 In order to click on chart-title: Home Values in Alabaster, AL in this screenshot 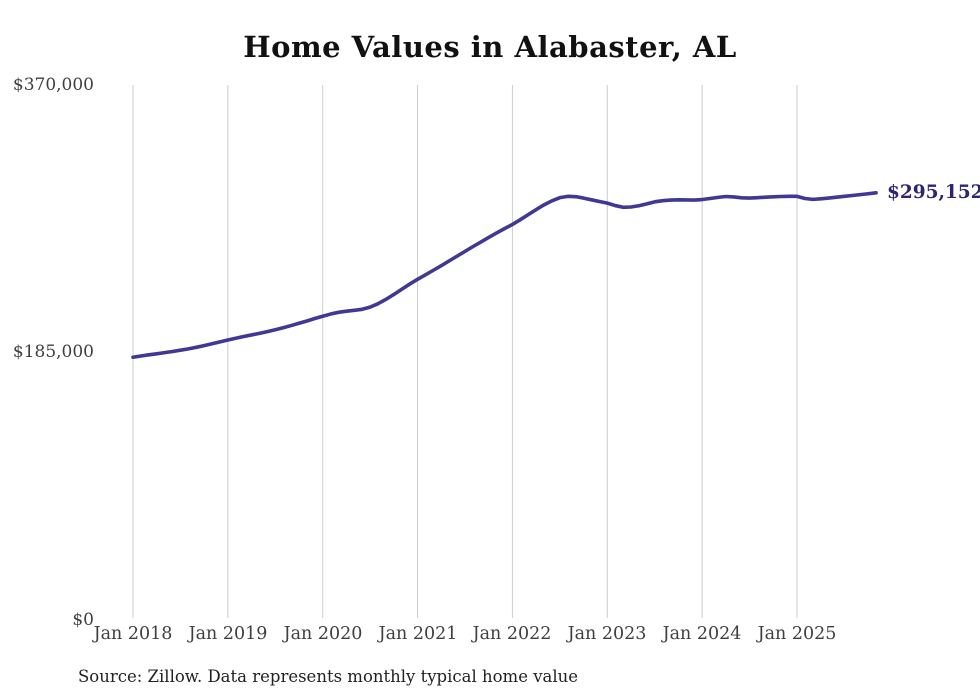, I will do `click(490, 47)`.